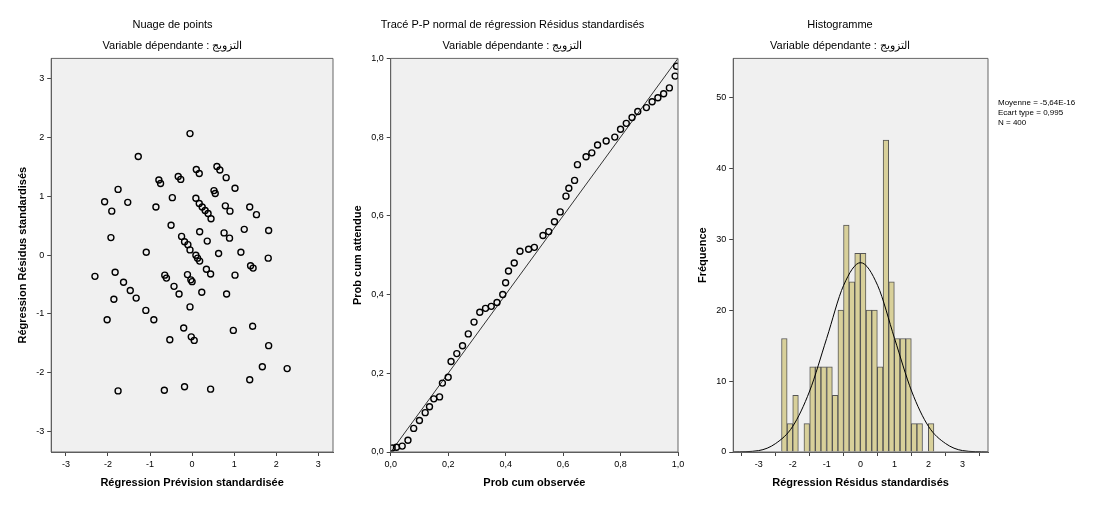  What do you see at coordinates (505, 463) in the screenshot?
I see `x-tick-label: 0,4` at bounding box center [505, 463].